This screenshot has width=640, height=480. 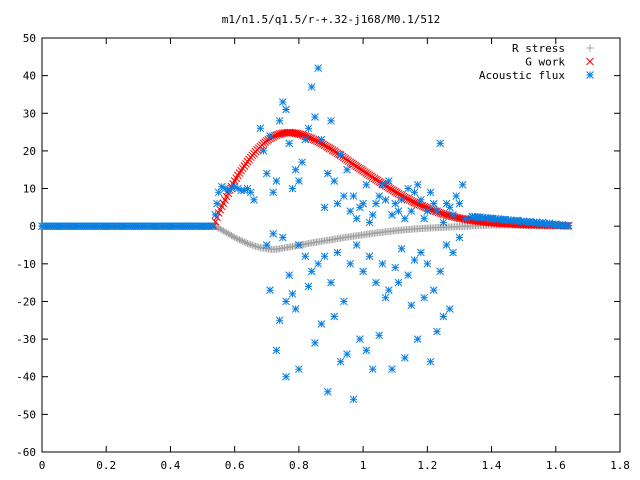 What do you see at coordinates (29, 76) in the screenshot?
I see `y-tick-label: 40` at bounding box center [29, 76].